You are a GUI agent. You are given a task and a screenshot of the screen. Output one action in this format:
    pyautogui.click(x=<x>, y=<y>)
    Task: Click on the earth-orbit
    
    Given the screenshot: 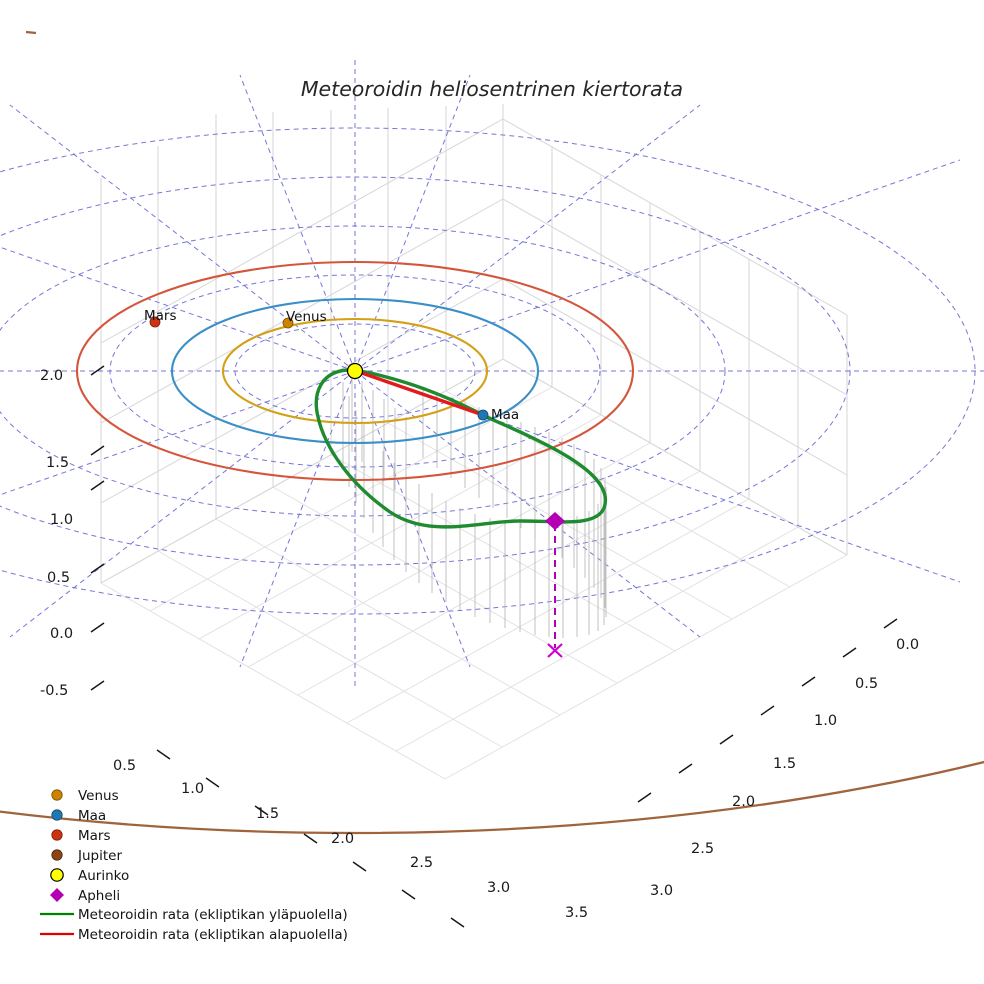 What is the action you would take?
    pyautogui.click(x=355, y=371)
    